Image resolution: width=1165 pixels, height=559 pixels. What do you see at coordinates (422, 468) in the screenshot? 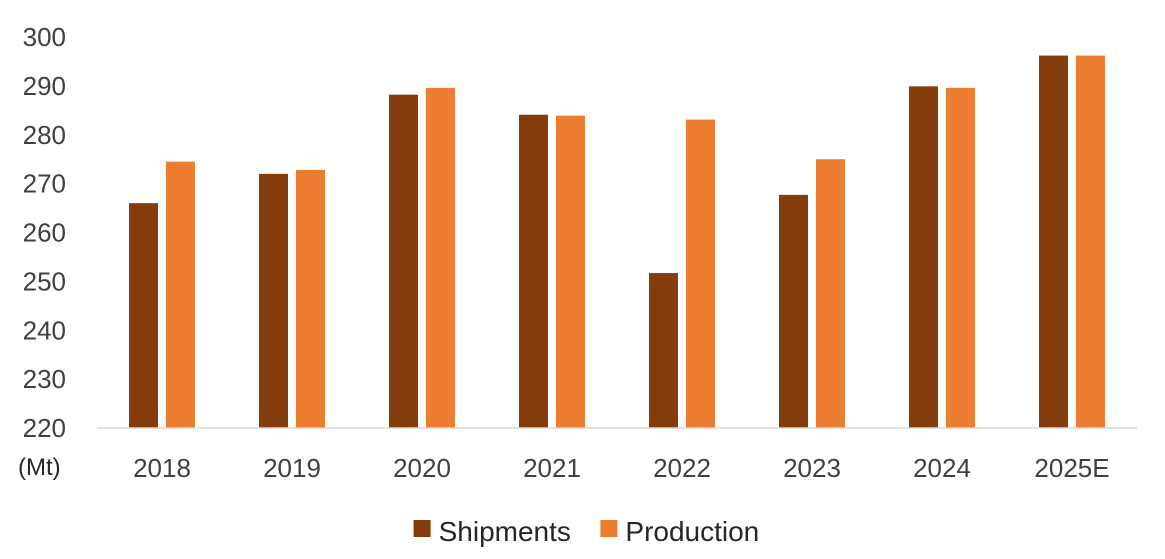
I see `x-tick-label: 2020` at bounding box center [422, 468].